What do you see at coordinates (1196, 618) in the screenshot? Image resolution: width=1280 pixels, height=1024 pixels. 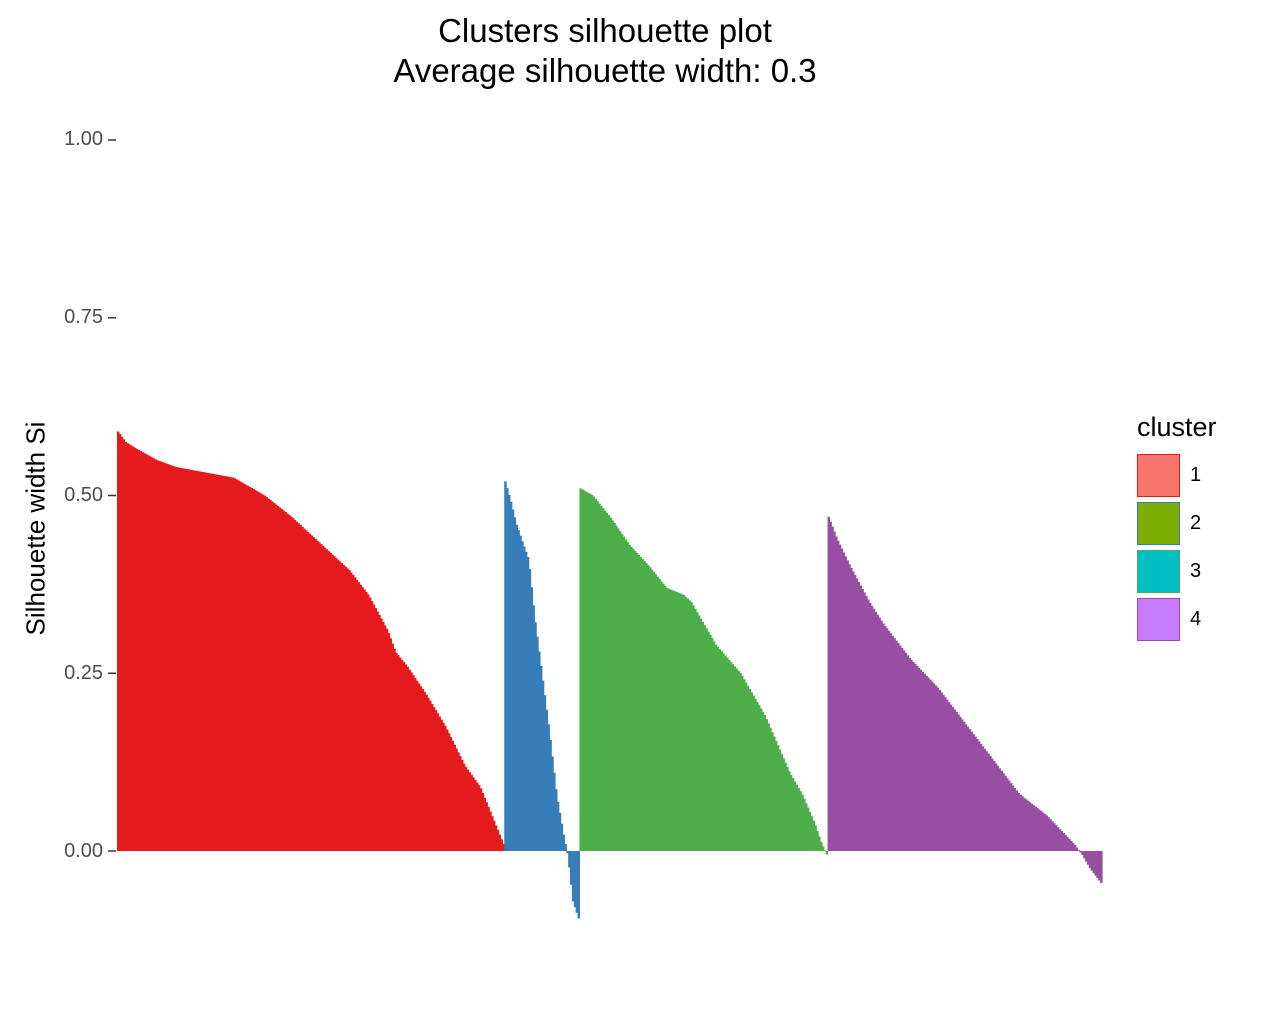 I see `legend-label: 4` at bounding box center [1196, 618].